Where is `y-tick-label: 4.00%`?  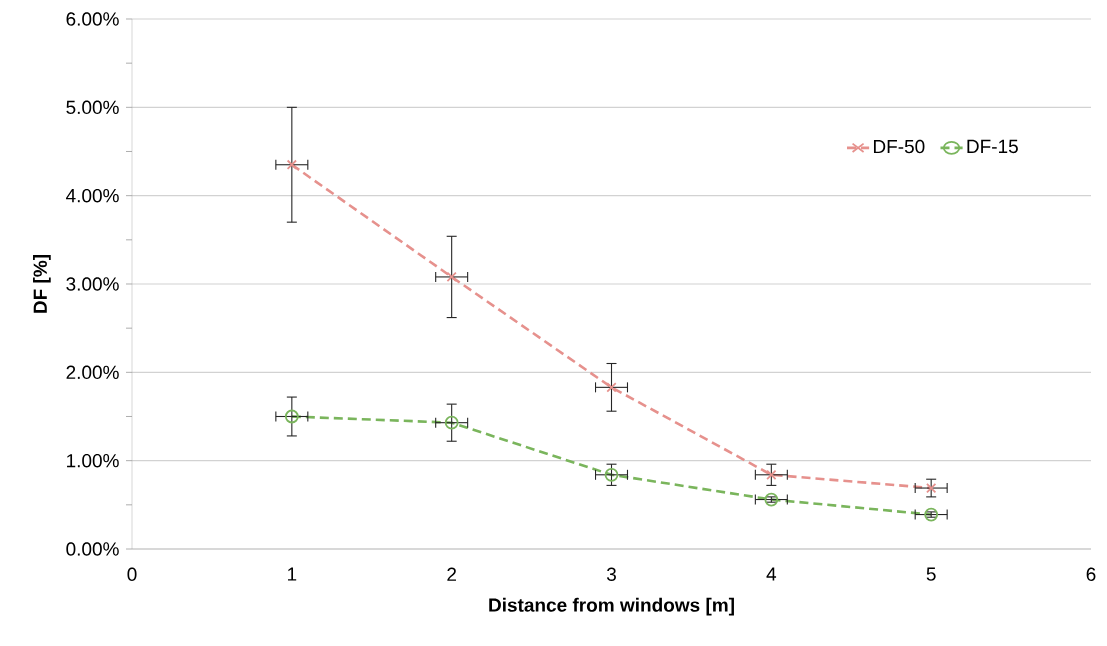 y-tick-label: 4.00% is located at coordinates (92, 195).